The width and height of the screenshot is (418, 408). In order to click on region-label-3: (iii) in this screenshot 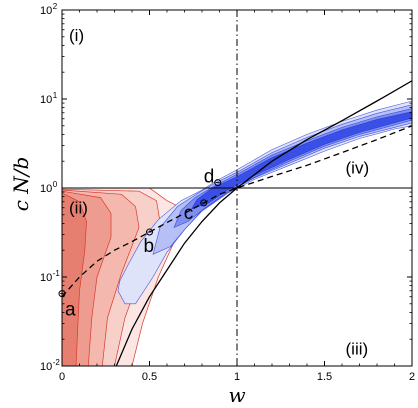, I will do `click(357, 348)`.